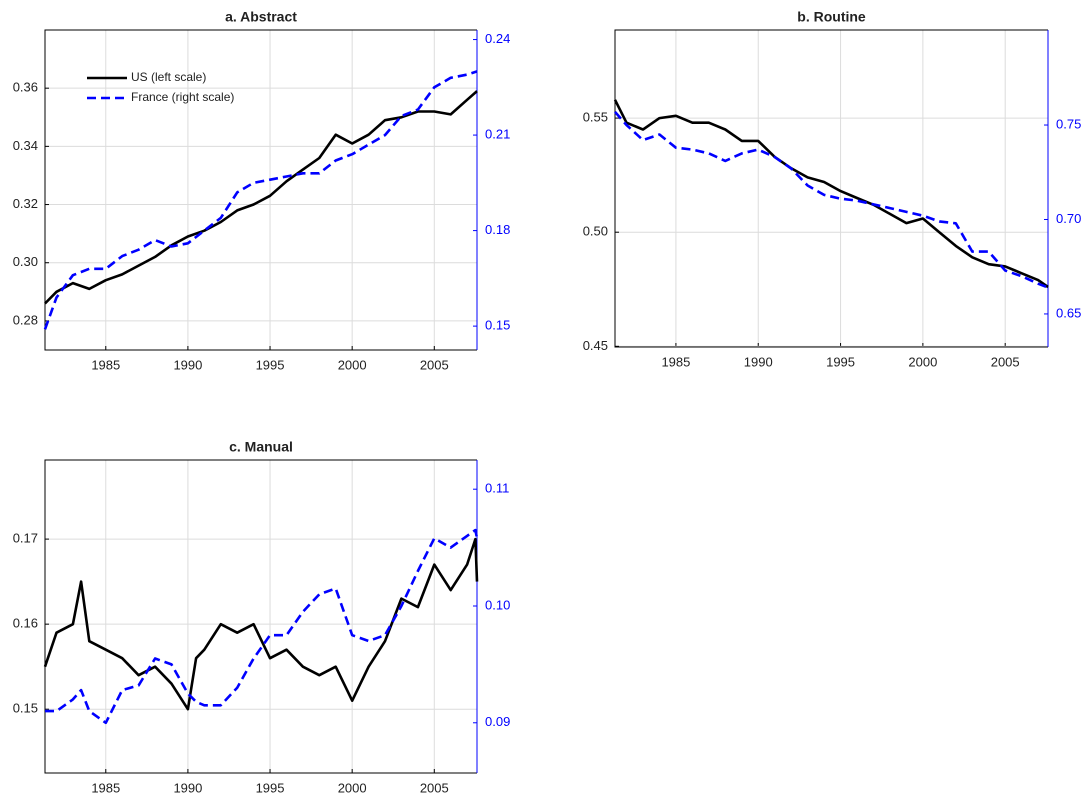 This screenshot has width=1085, height=803. Describe the element at coordinates (25, 623) in the screenshot. I see `y-tick-label: 0.16` at that location.